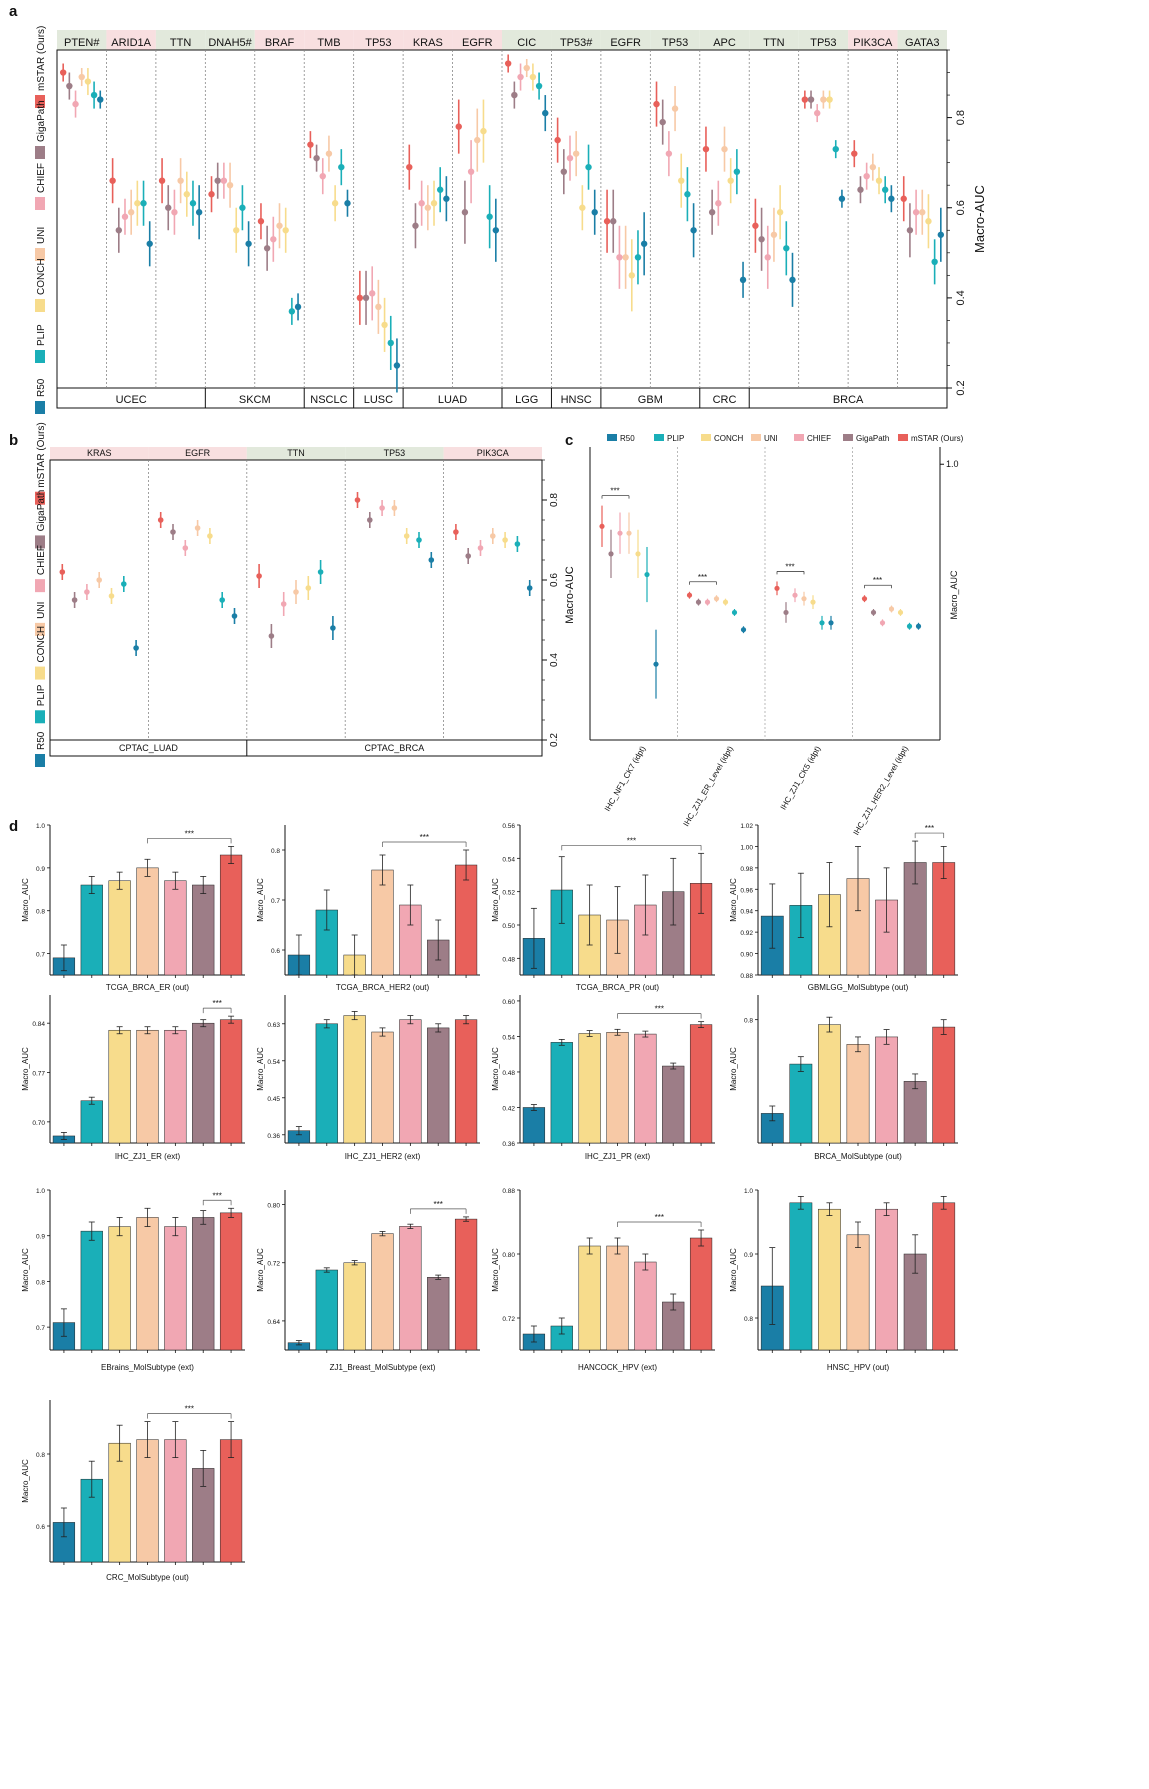 This screenshot has height=1789, width=1149. What do you see at coordinates (273, 1322) in the screenshot?
I see `y-tick-label: 0.64` at bounding box center [273, 1322].